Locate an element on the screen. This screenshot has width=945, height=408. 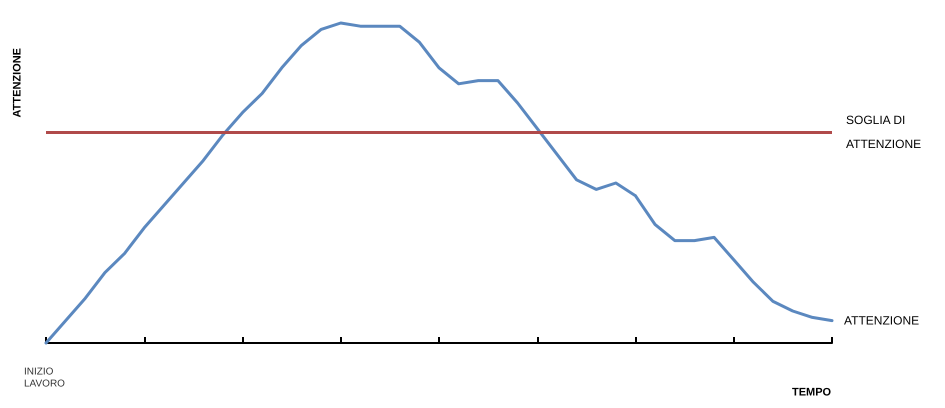
series-label: ATTENZIONE is located at coordinates (882, 321).